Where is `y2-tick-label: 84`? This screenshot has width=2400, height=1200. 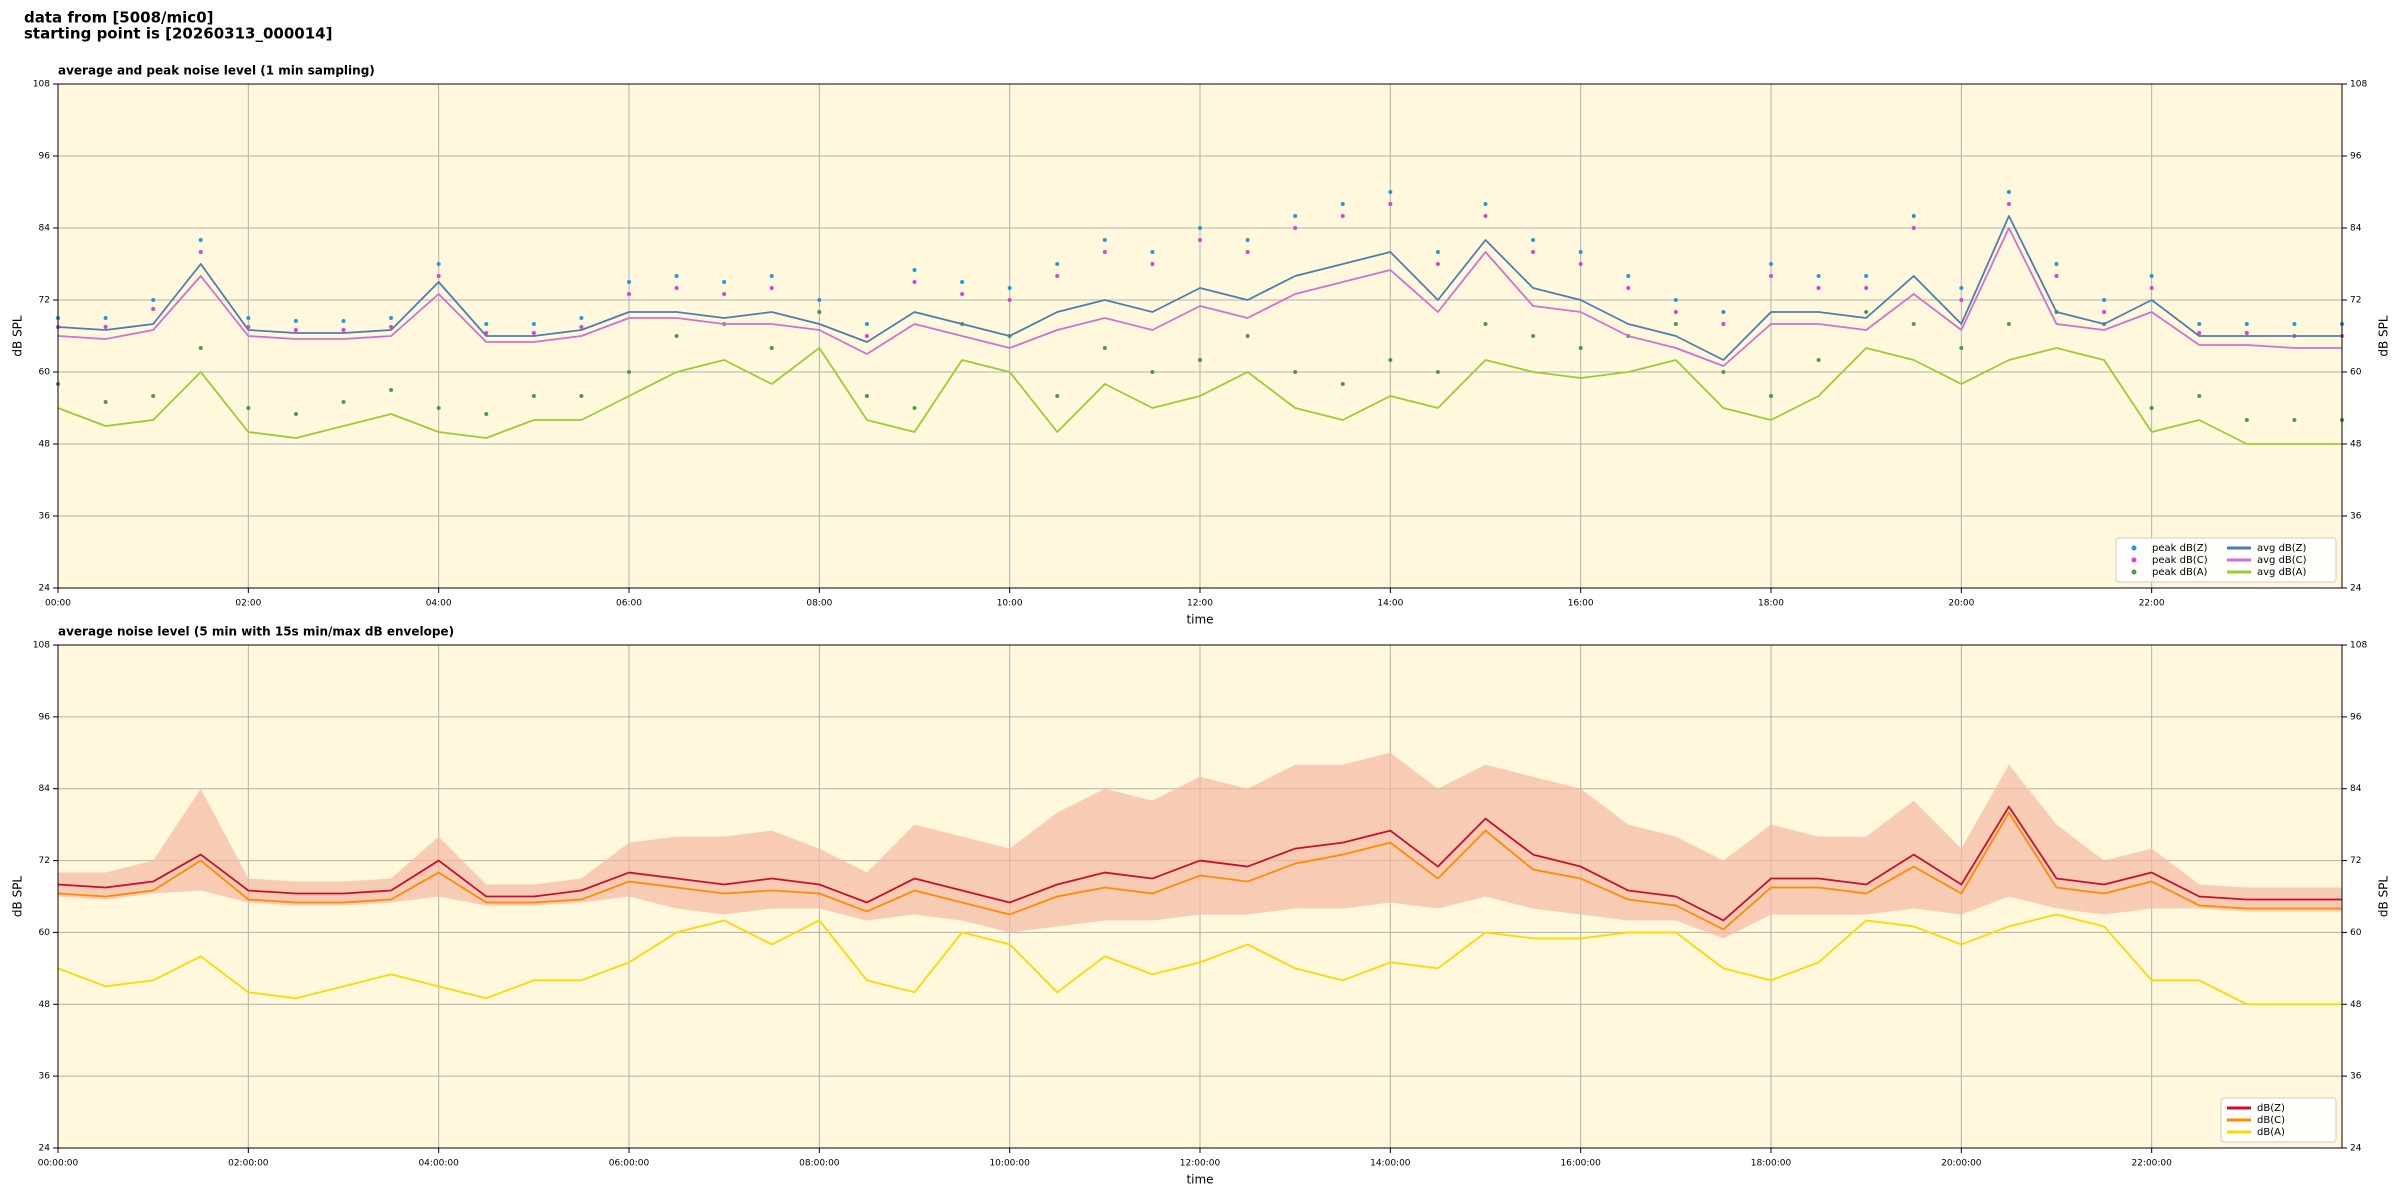 y2-tick-label: 84 is located at coordinates (2356, 789).